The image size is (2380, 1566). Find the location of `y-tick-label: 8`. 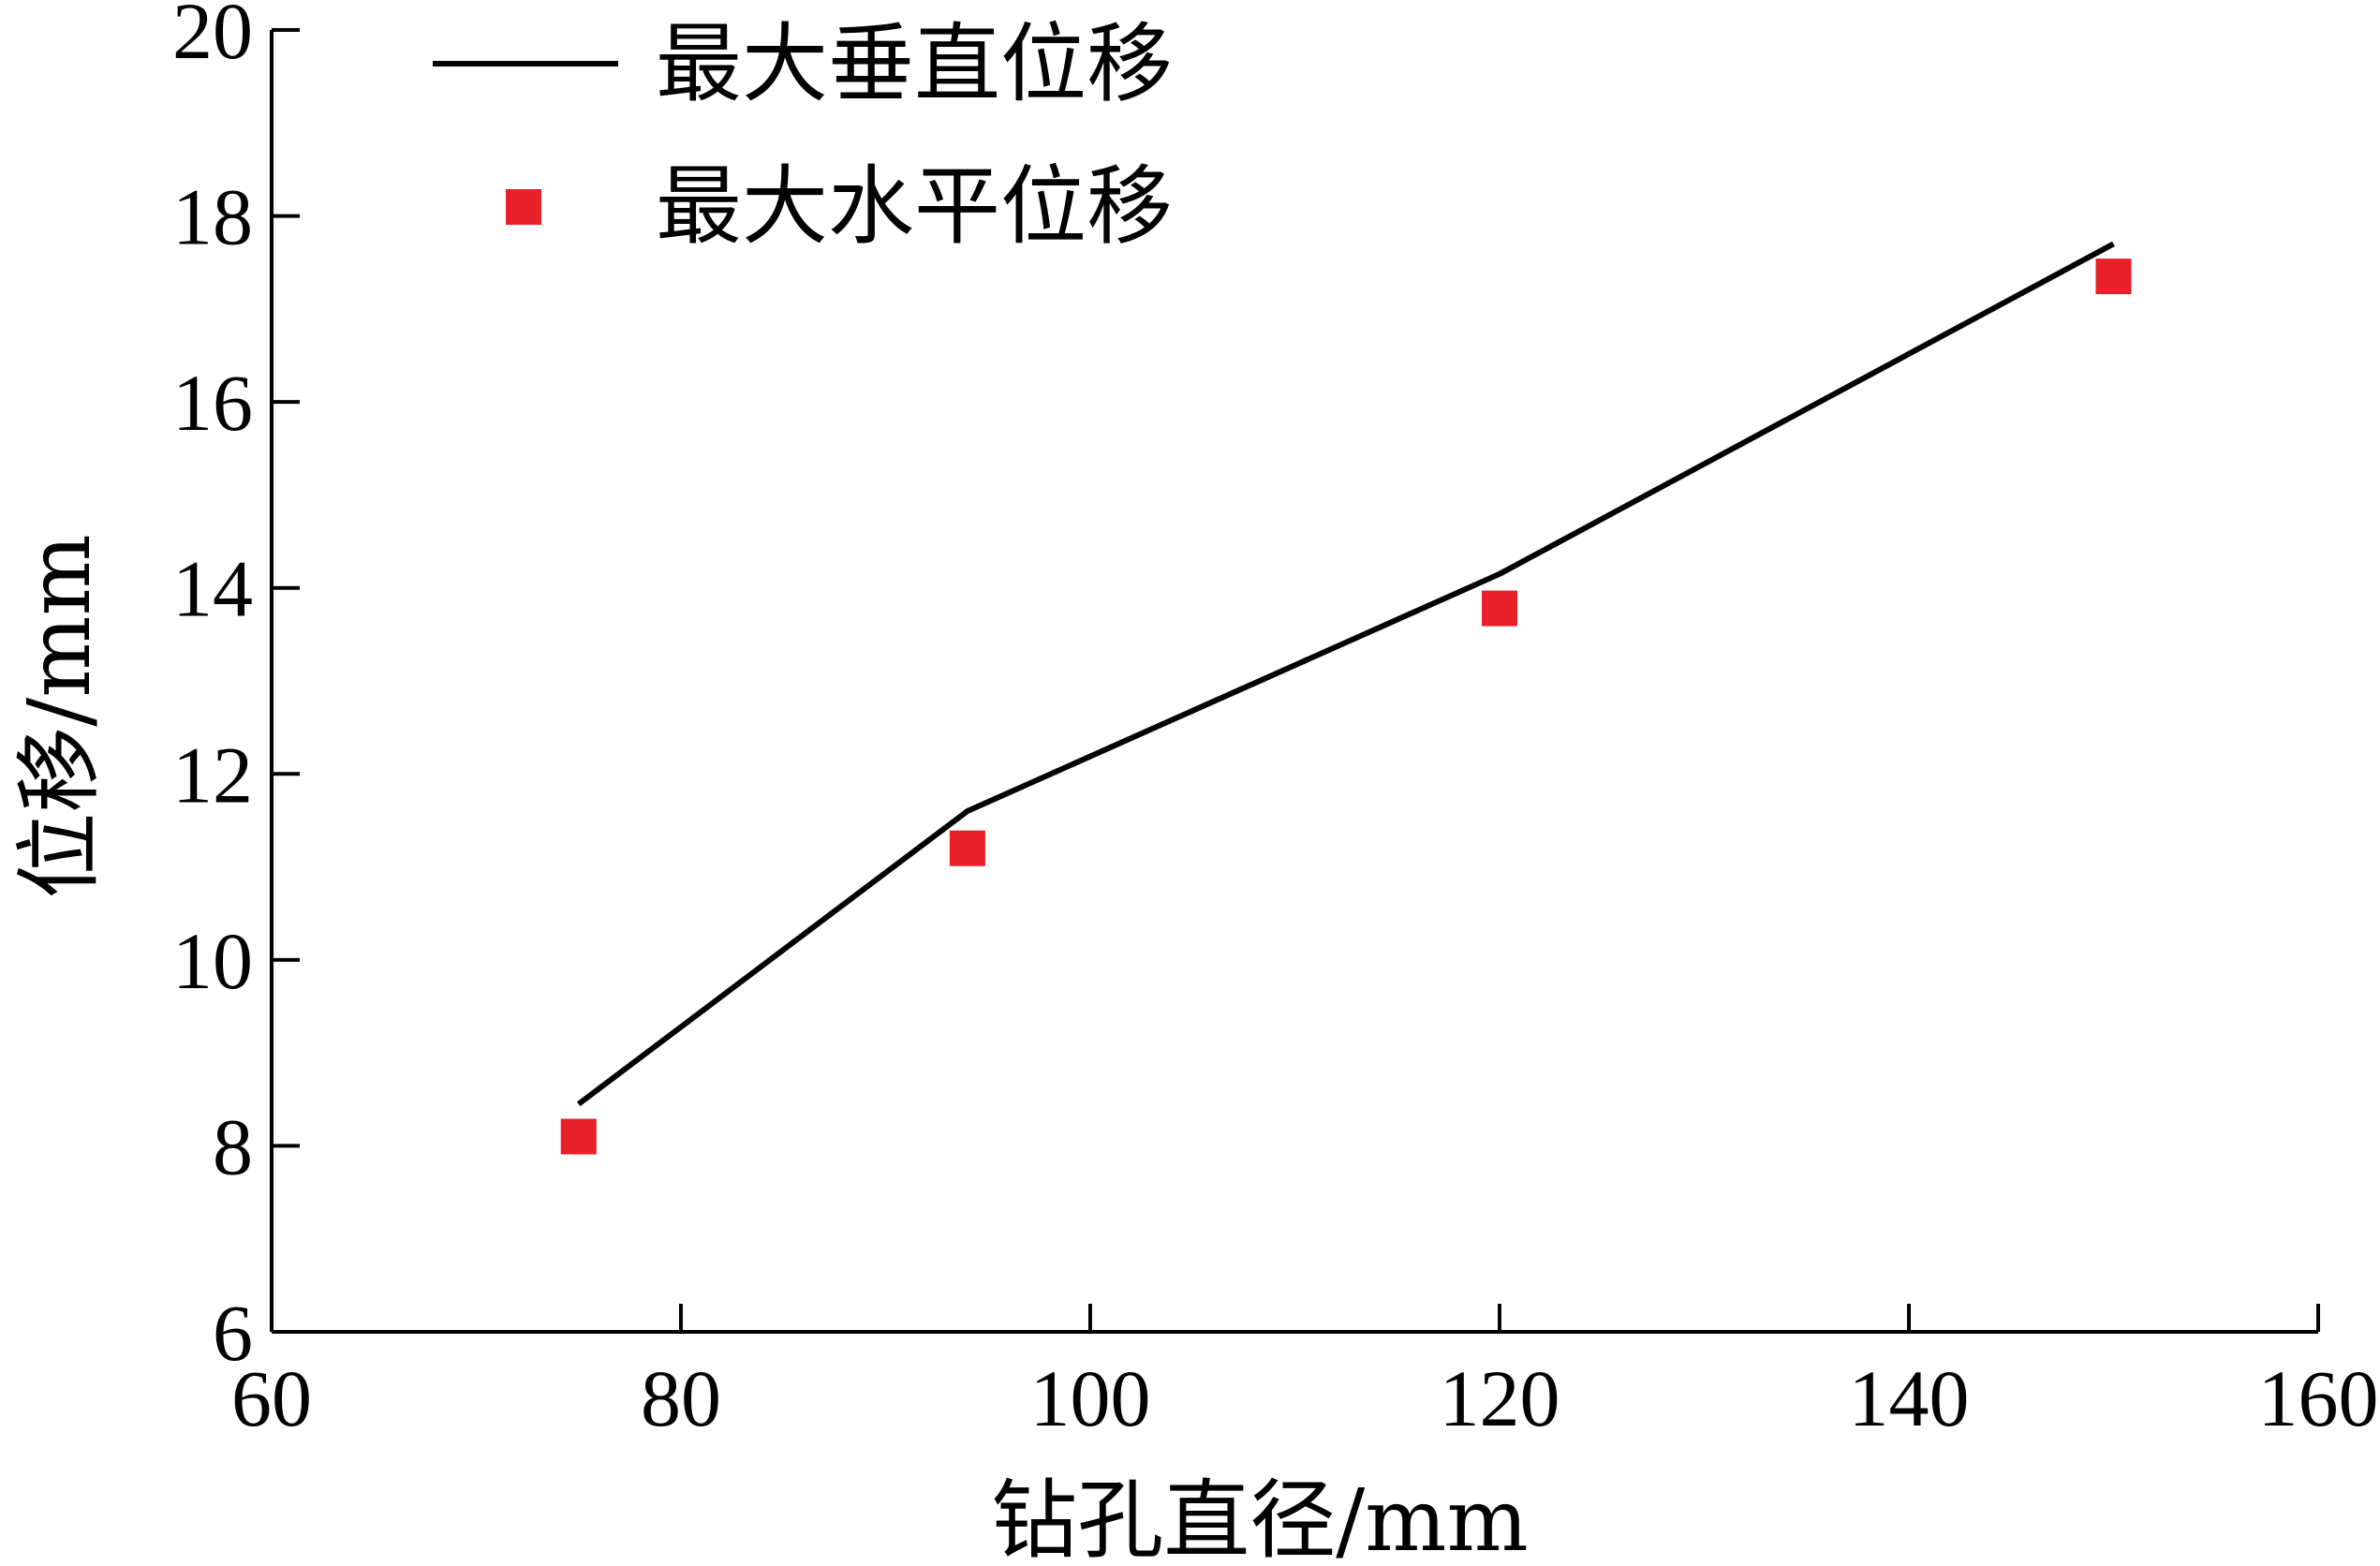

y-tick-label: 8 is located at coordinates (233, 1146).